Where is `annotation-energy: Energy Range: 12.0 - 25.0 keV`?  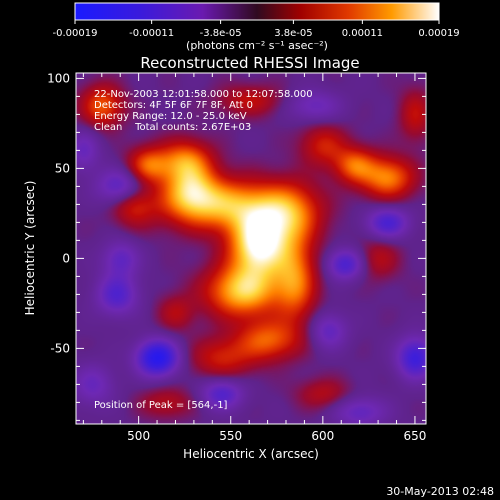
annotation-energy: Energy Range: 12.0 - 25.0 keV is located at coordinates (170, 116).